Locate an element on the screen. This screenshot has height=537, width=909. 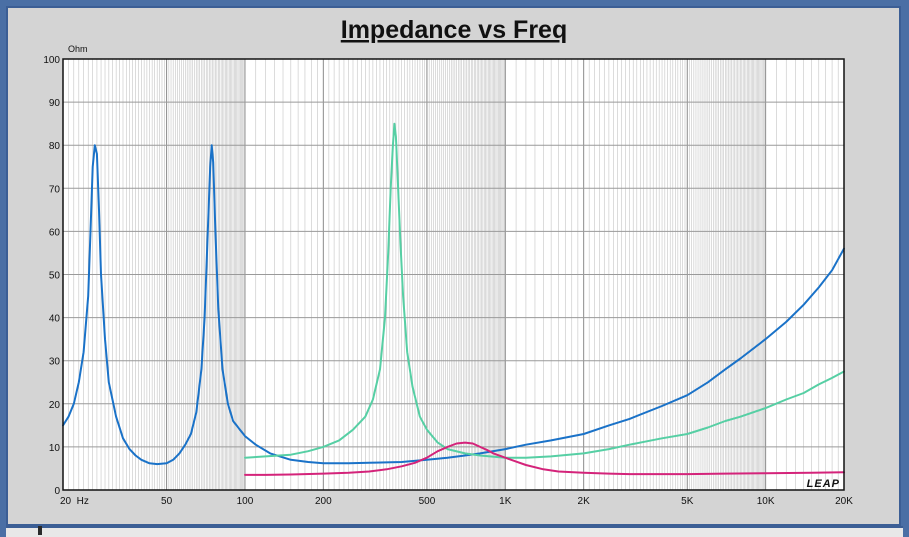
bottom-notch is located at coordinates (40, 530).